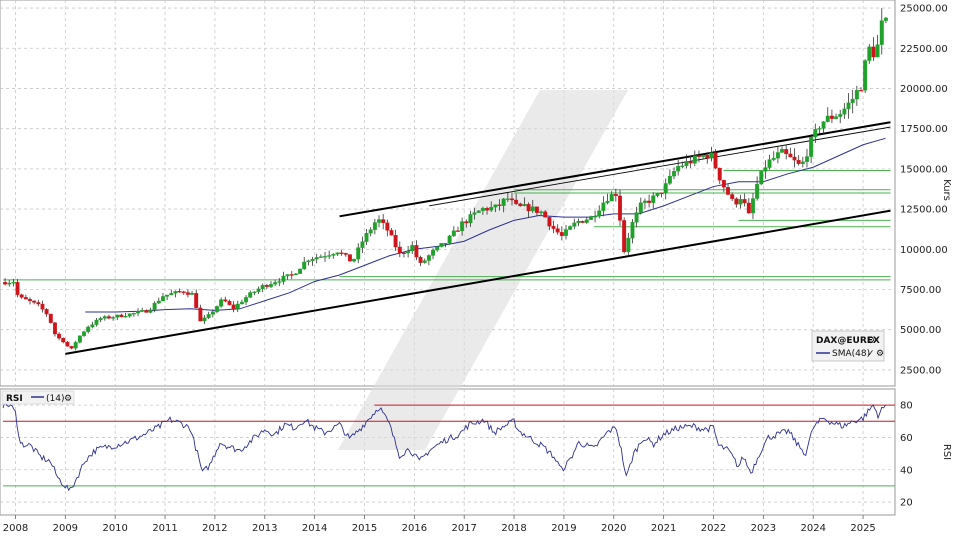 Image resolution: width=960 pixels, height=540 pixels. What do you see at coordinates (513, 528) in the screenshot?
I see `x-tick-label: 2018` at bounding box center [513, 528].